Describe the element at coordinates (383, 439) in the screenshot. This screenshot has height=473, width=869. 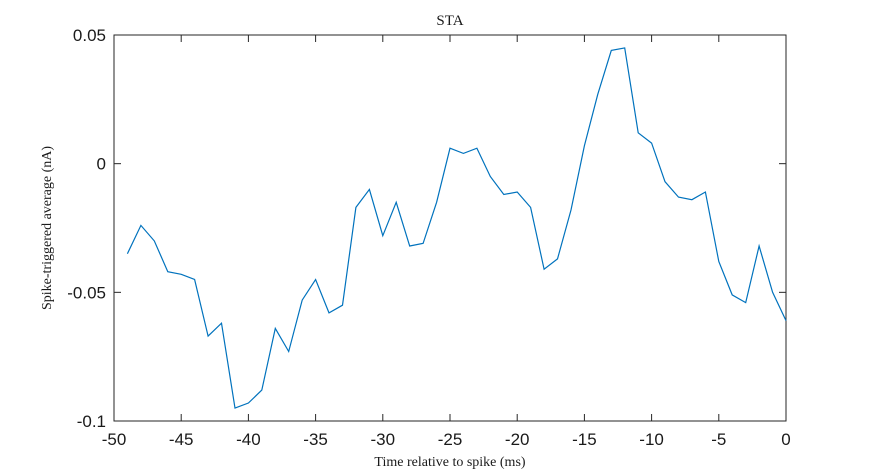
I see `x-tick-label: -30` at that location.